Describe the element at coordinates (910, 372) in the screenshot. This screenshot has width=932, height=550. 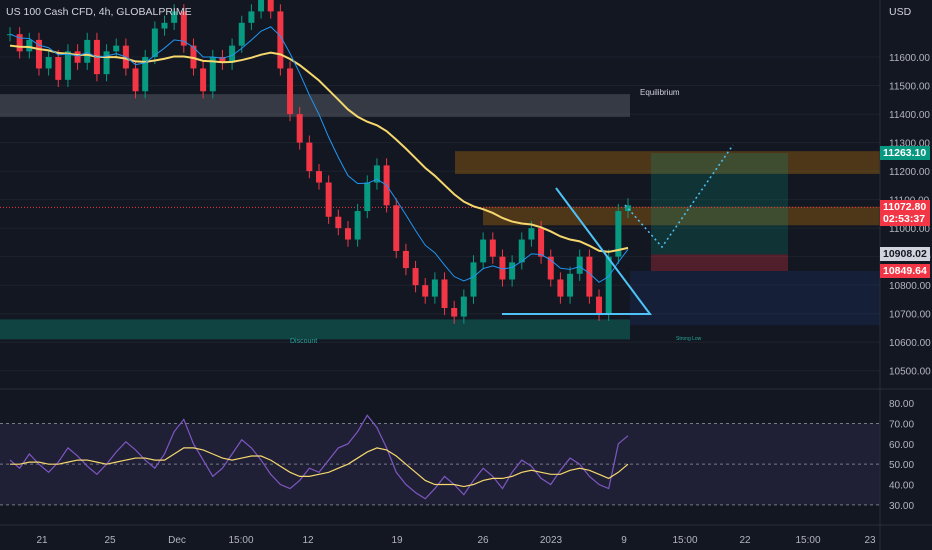
I see `price-tick: 10500.00` at that location.